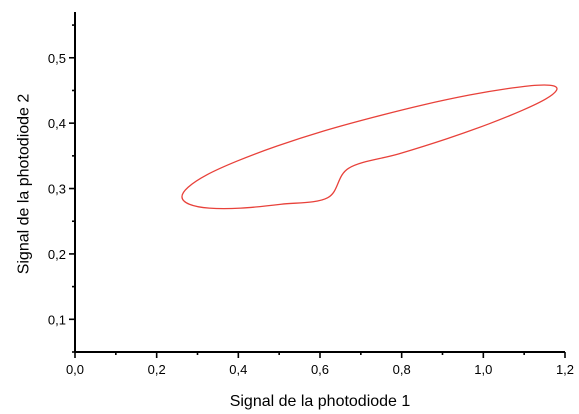 The width and height of the screenshot is (579, 414). What do you see at coordinates (483, 369) in the screenshot?
I see `x-tick-label-5: 1,0` at bounding box center [483, 369].